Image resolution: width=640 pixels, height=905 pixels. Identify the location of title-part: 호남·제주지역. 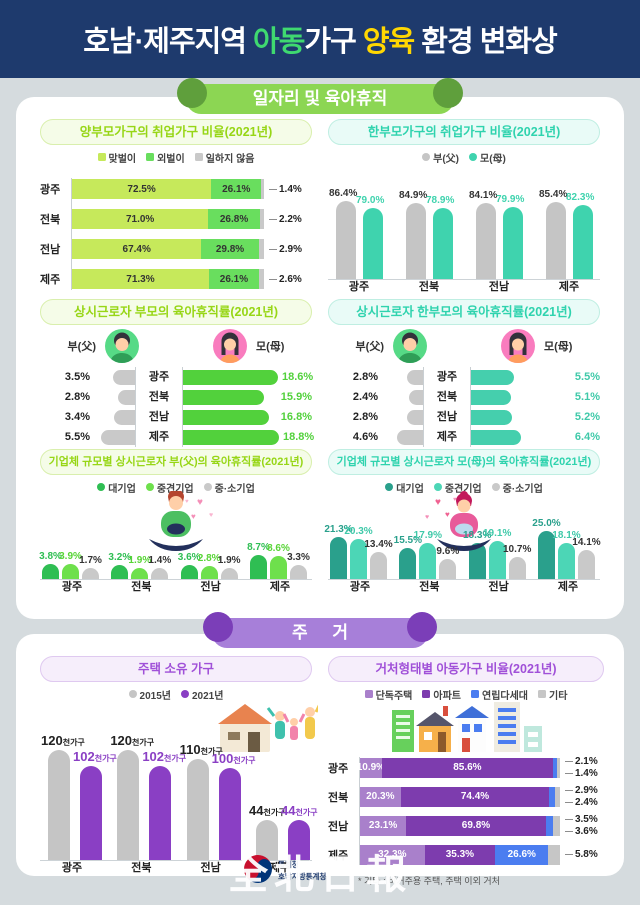
(168, 42).